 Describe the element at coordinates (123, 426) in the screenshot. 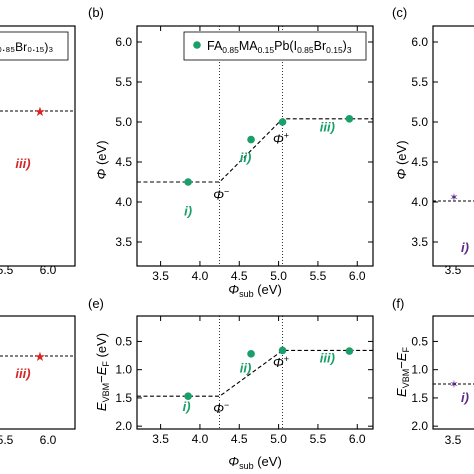

I see `panel-e-ytick-label-3: 2.0` at that location.